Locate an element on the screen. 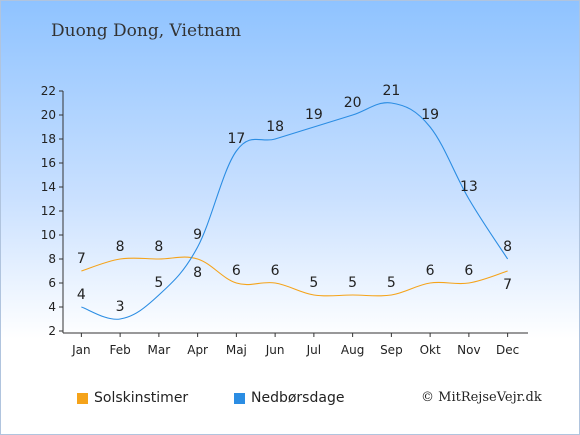 Image resolution: width=580 pixels, height=435 pixels. y-tick-label: 6 is located at coordinates (52, 283).